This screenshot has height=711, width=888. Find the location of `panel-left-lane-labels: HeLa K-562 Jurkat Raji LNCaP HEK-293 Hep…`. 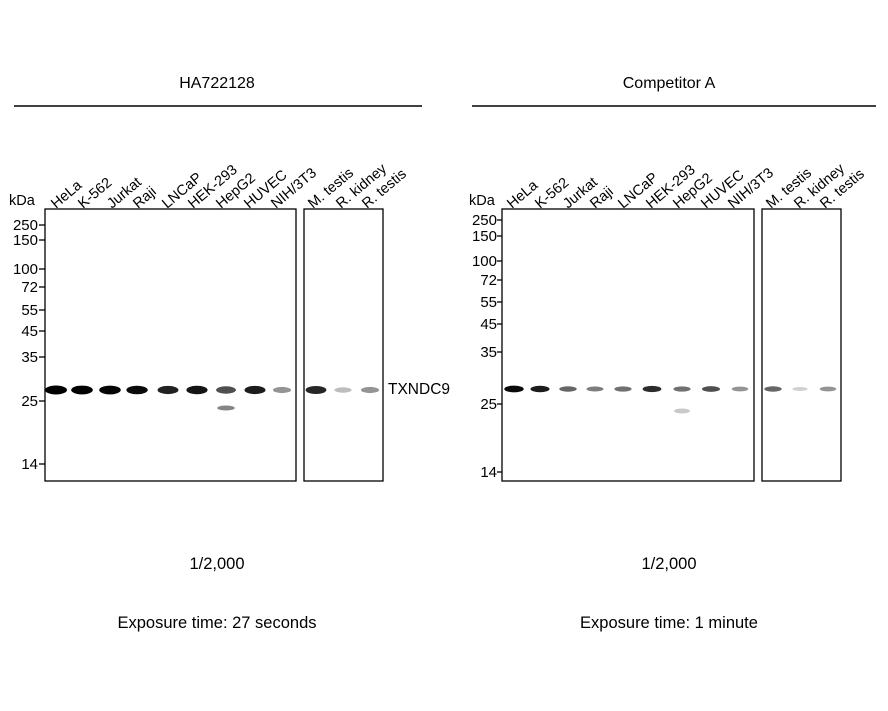

panel-left-lane-labels: HeLa K-562 Jurkat Raji LNCaP HEK-293 Hep… is located at coordinates (228, 186).